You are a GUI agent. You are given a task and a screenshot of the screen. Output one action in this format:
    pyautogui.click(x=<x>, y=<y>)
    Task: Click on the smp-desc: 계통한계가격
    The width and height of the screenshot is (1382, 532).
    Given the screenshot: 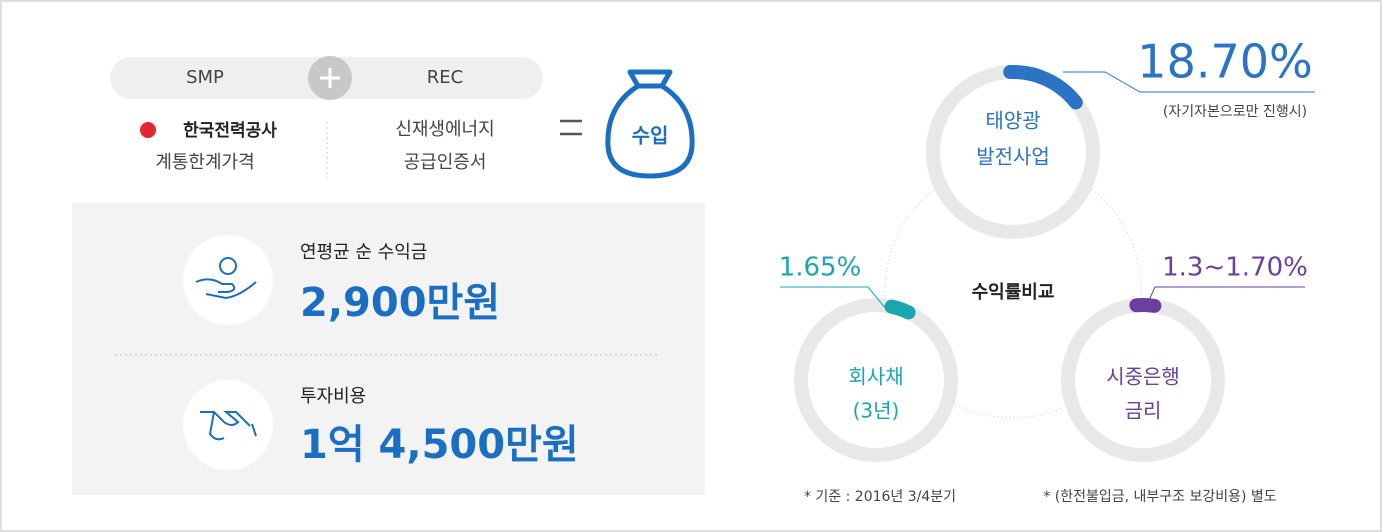 What is the action you would take?
    pyautogui.click(x=204, y=162)
    